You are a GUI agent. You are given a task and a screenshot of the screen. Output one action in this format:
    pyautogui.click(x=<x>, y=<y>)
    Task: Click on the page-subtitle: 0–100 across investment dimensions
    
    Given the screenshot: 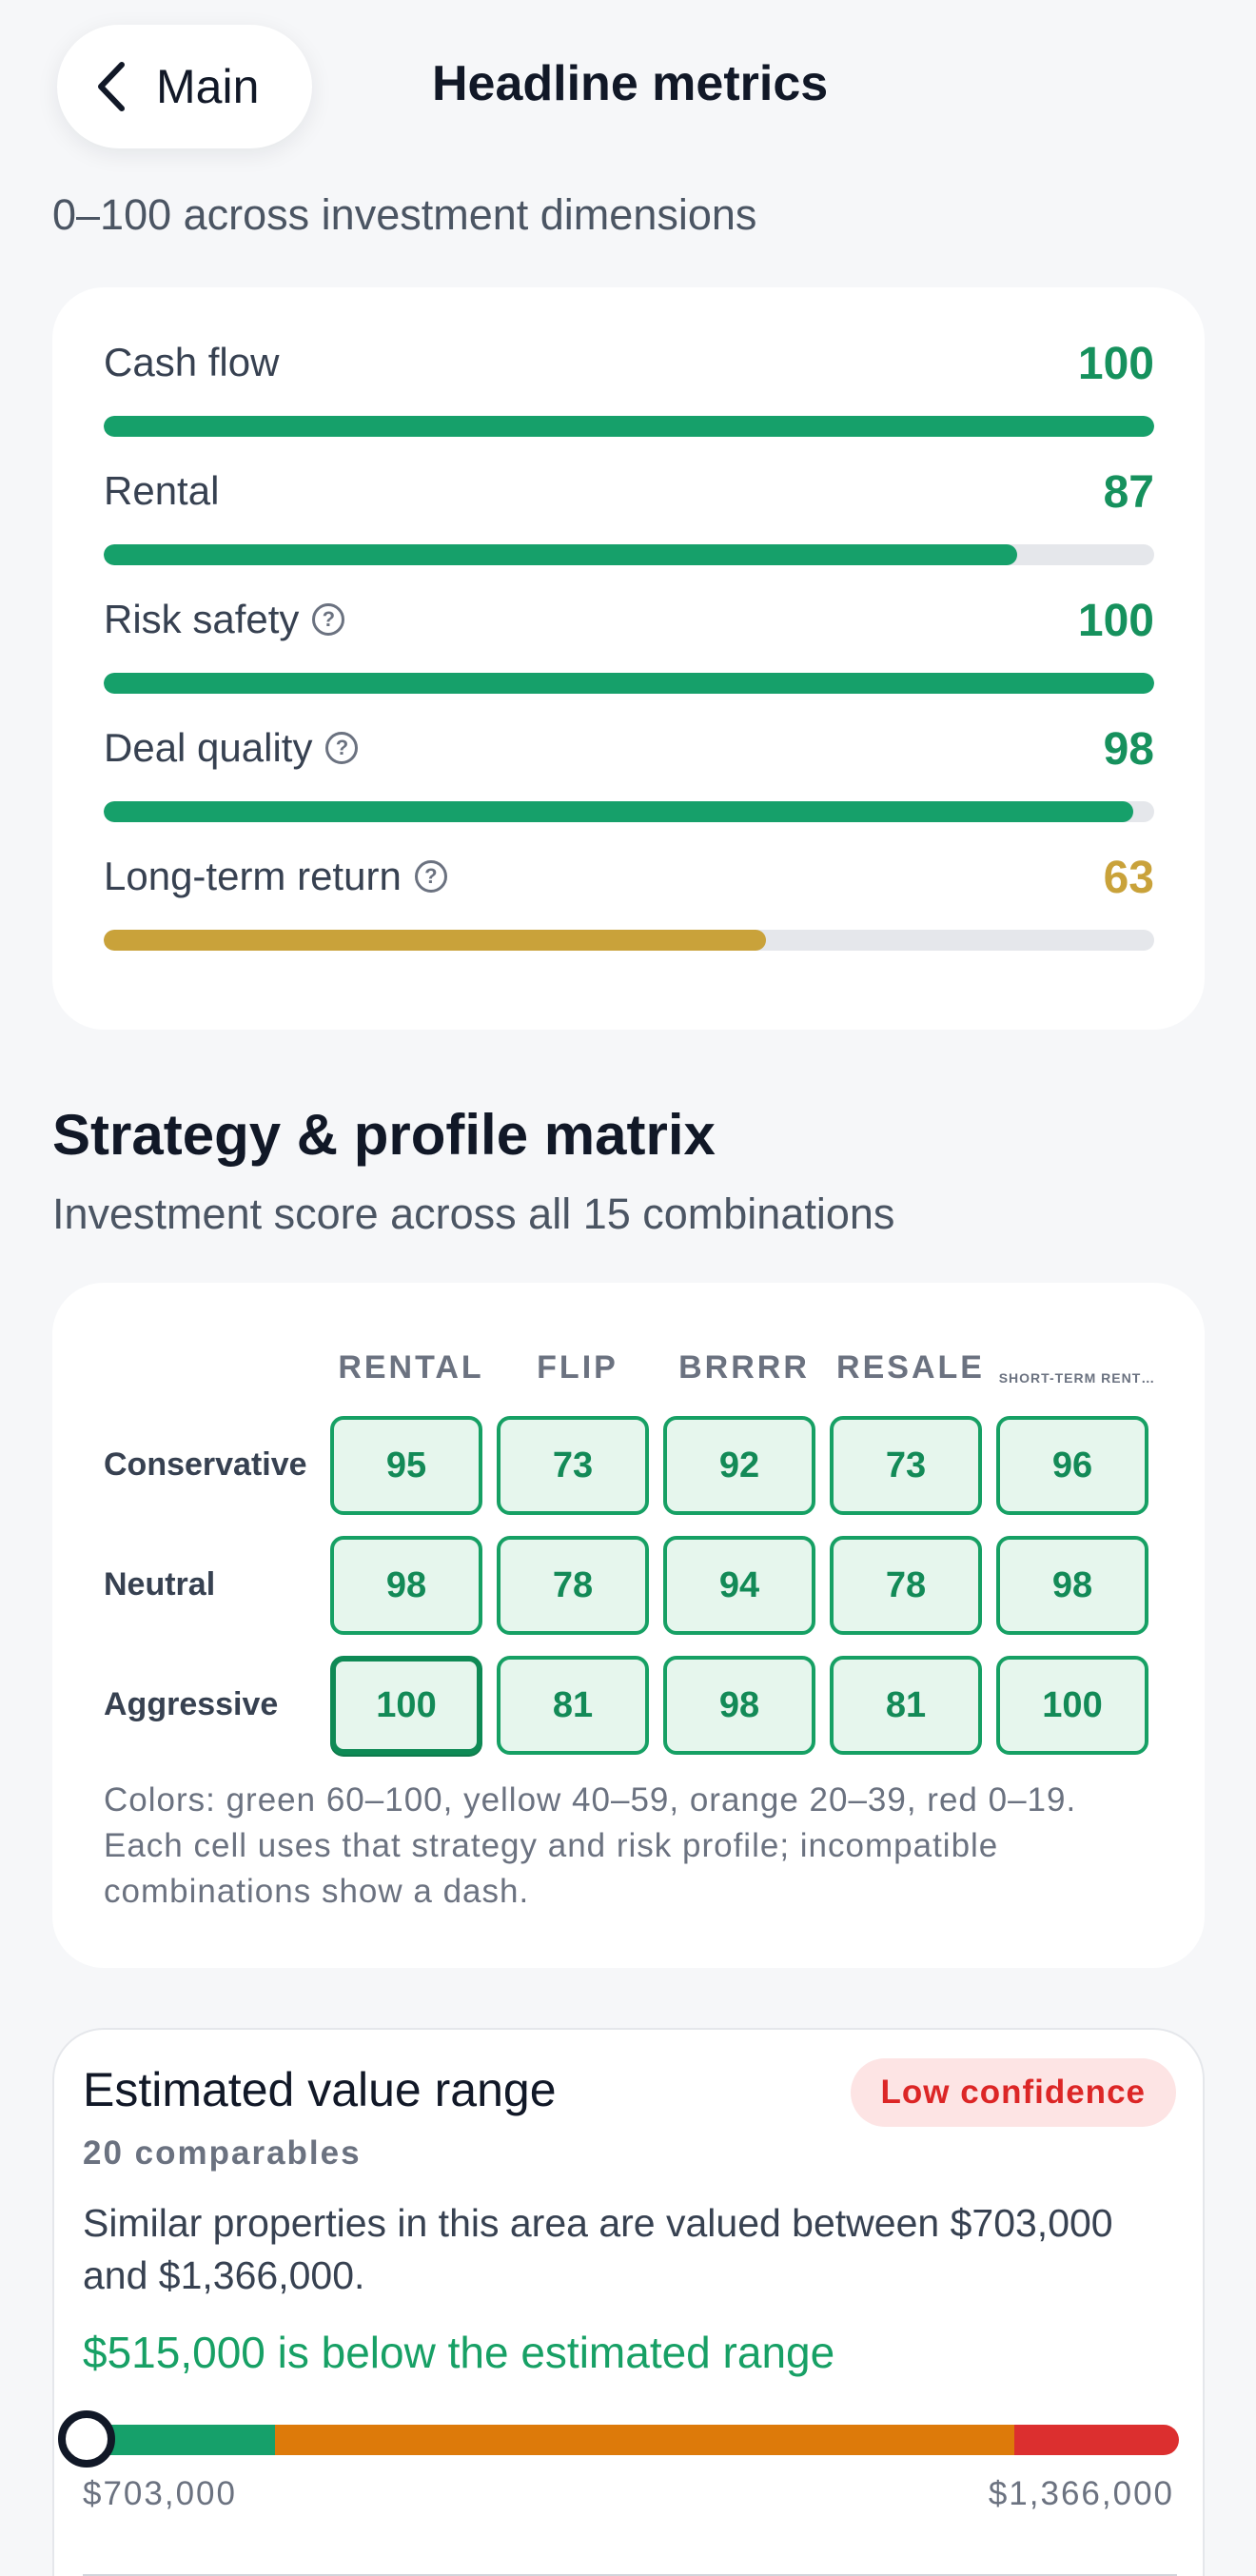 What is the action you would take?
    pyautogui.click(x=404, y=214)
    